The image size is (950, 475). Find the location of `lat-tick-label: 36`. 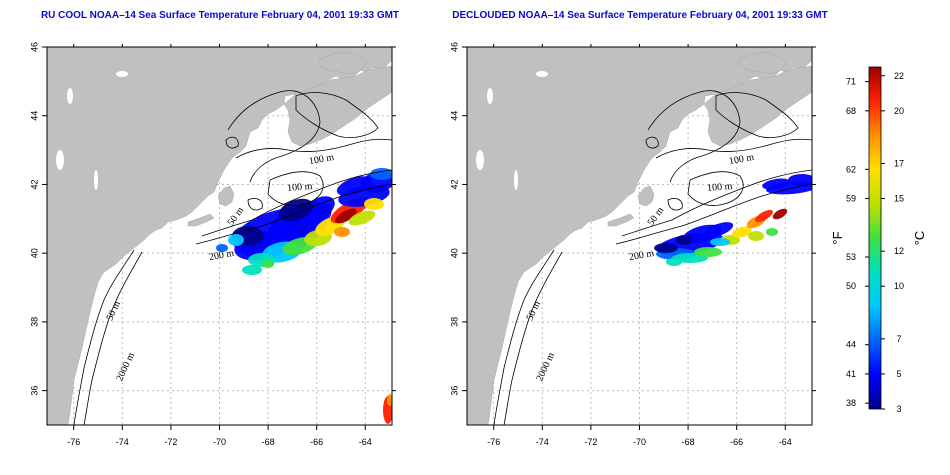

lat-tick-label: 36 is located at coordinates (454, 391).